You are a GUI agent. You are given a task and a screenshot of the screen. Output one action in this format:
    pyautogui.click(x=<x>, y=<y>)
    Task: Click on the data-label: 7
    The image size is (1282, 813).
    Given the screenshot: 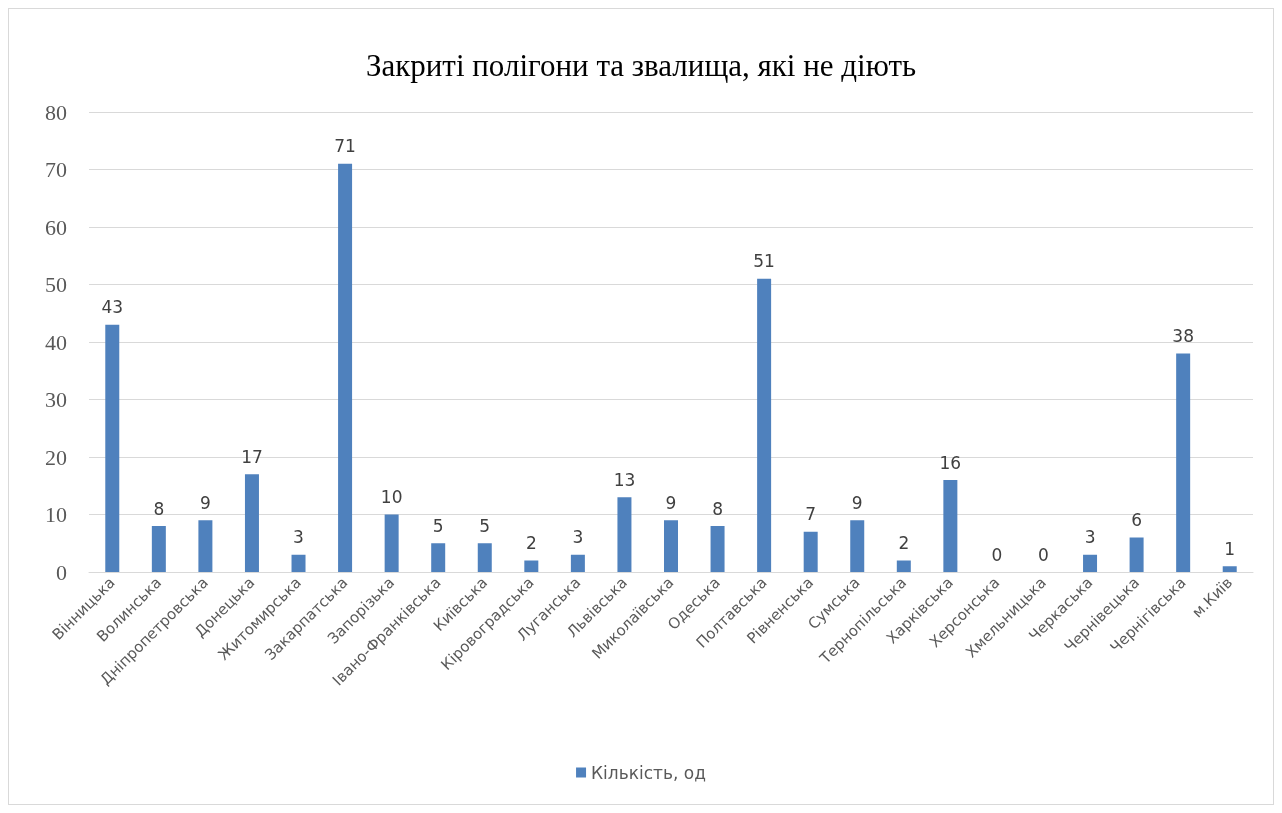 What is the action you would take?
    pyautogui.click(x=811, y=514)
    